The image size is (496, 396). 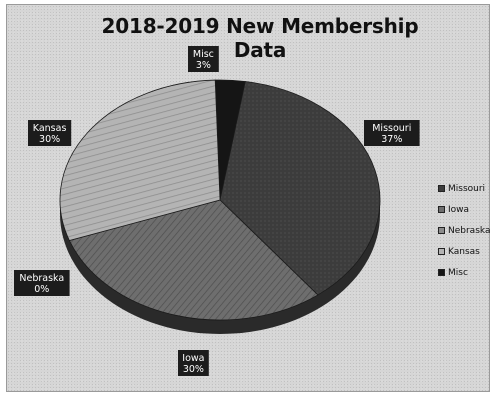 What do you see at coordinates (391, 128) in the screenshot?
I see `data-label-name: Missouri` at bounding box center [391, 128].